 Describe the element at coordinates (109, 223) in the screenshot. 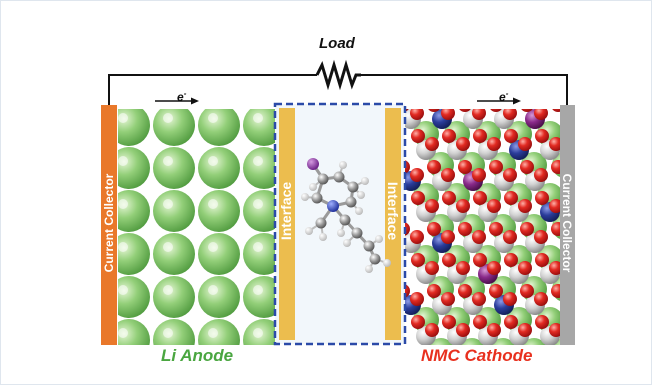

I see `current-collector-left-label: Current Collector` at that location.